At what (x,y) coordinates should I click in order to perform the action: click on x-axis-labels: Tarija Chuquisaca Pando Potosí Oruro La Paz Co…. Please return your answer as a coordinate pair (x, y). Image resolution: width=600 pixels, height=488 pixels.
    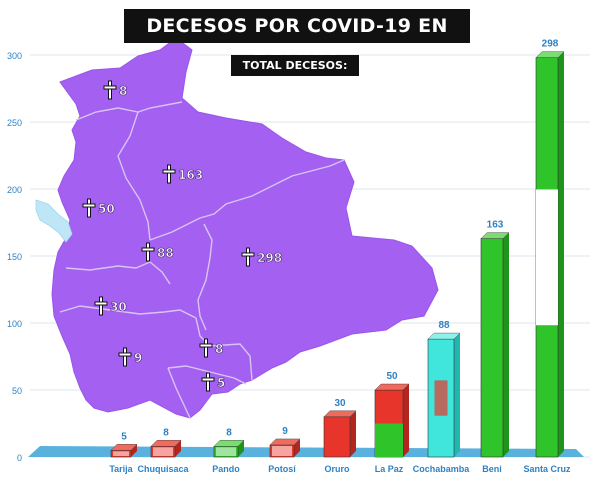
    Looking at the image, I should click on (340, 469).